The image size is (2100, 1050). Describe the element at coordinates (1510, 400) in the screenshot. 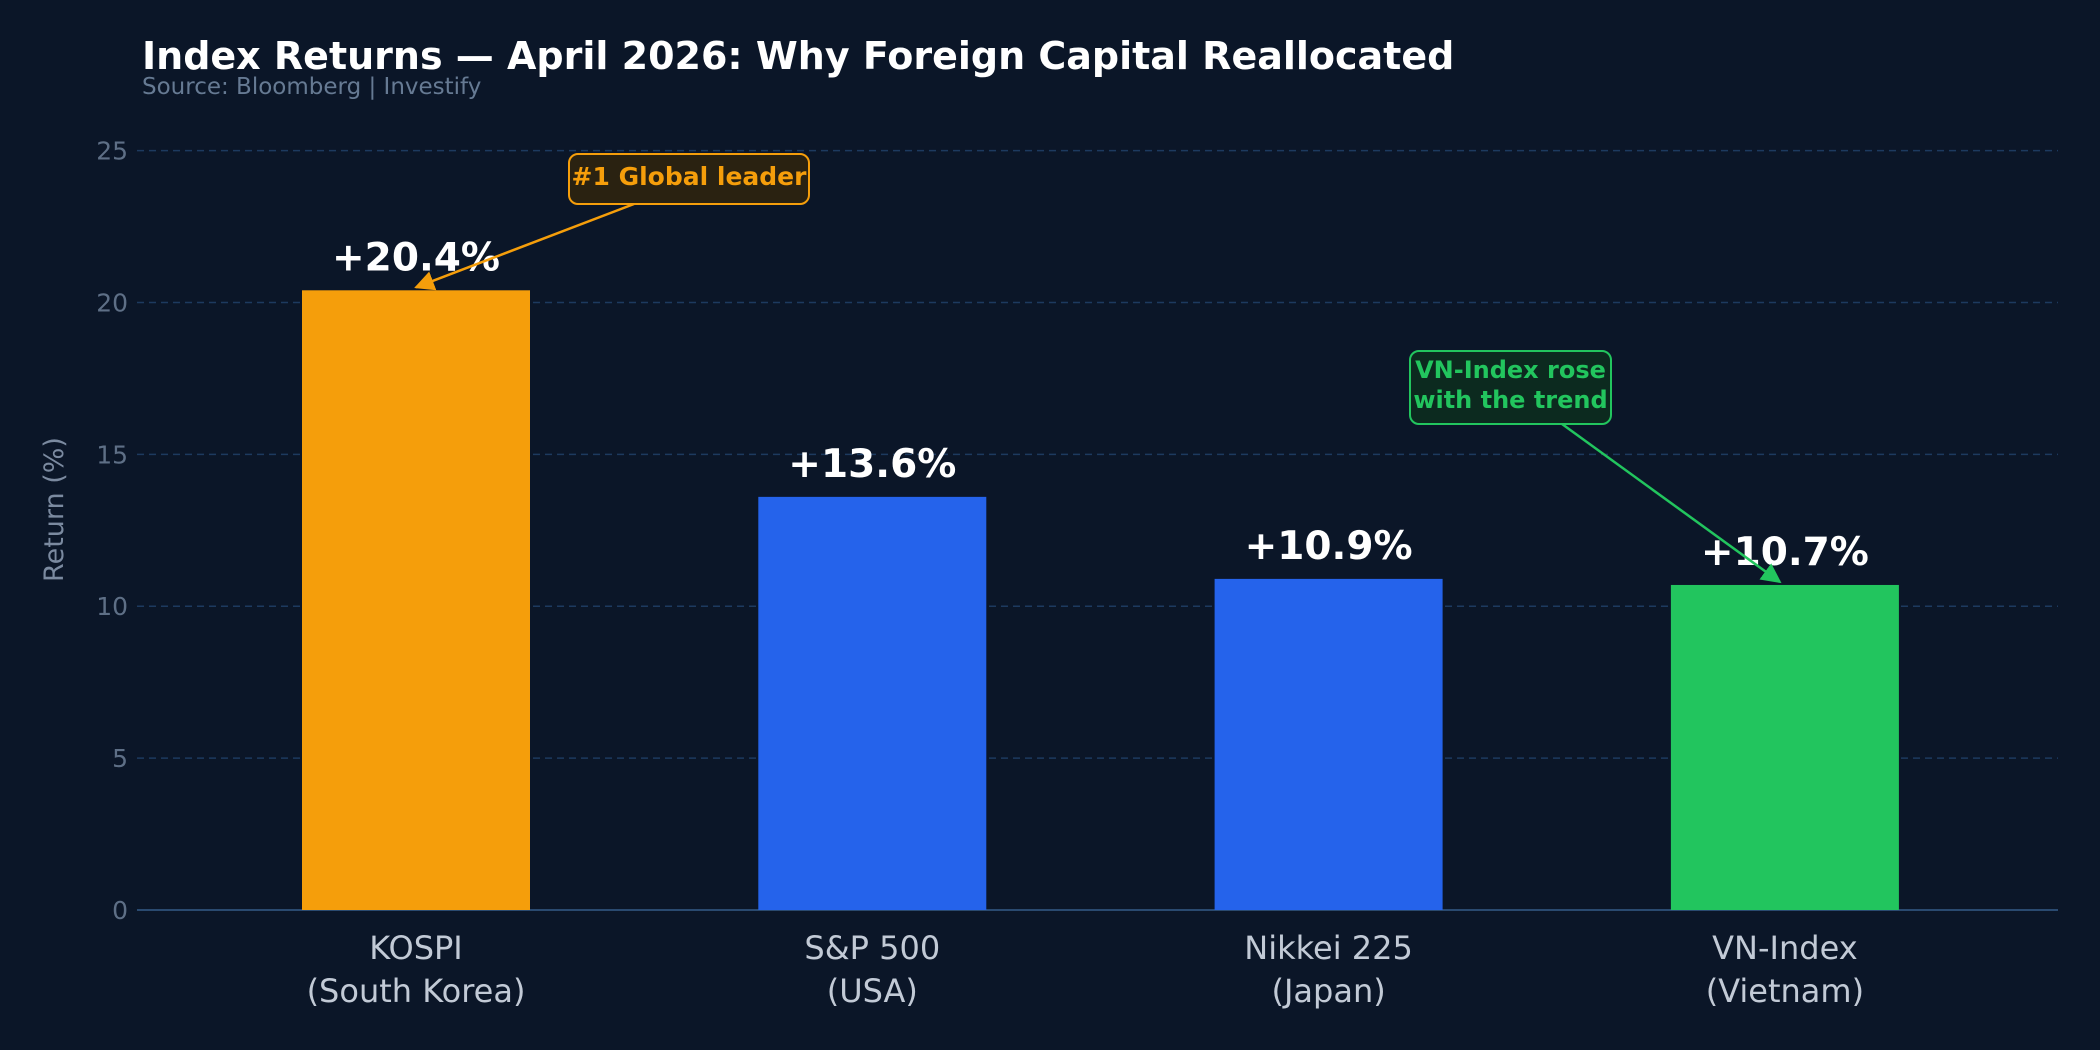

I see `annotation-text: with the trend` at that location.